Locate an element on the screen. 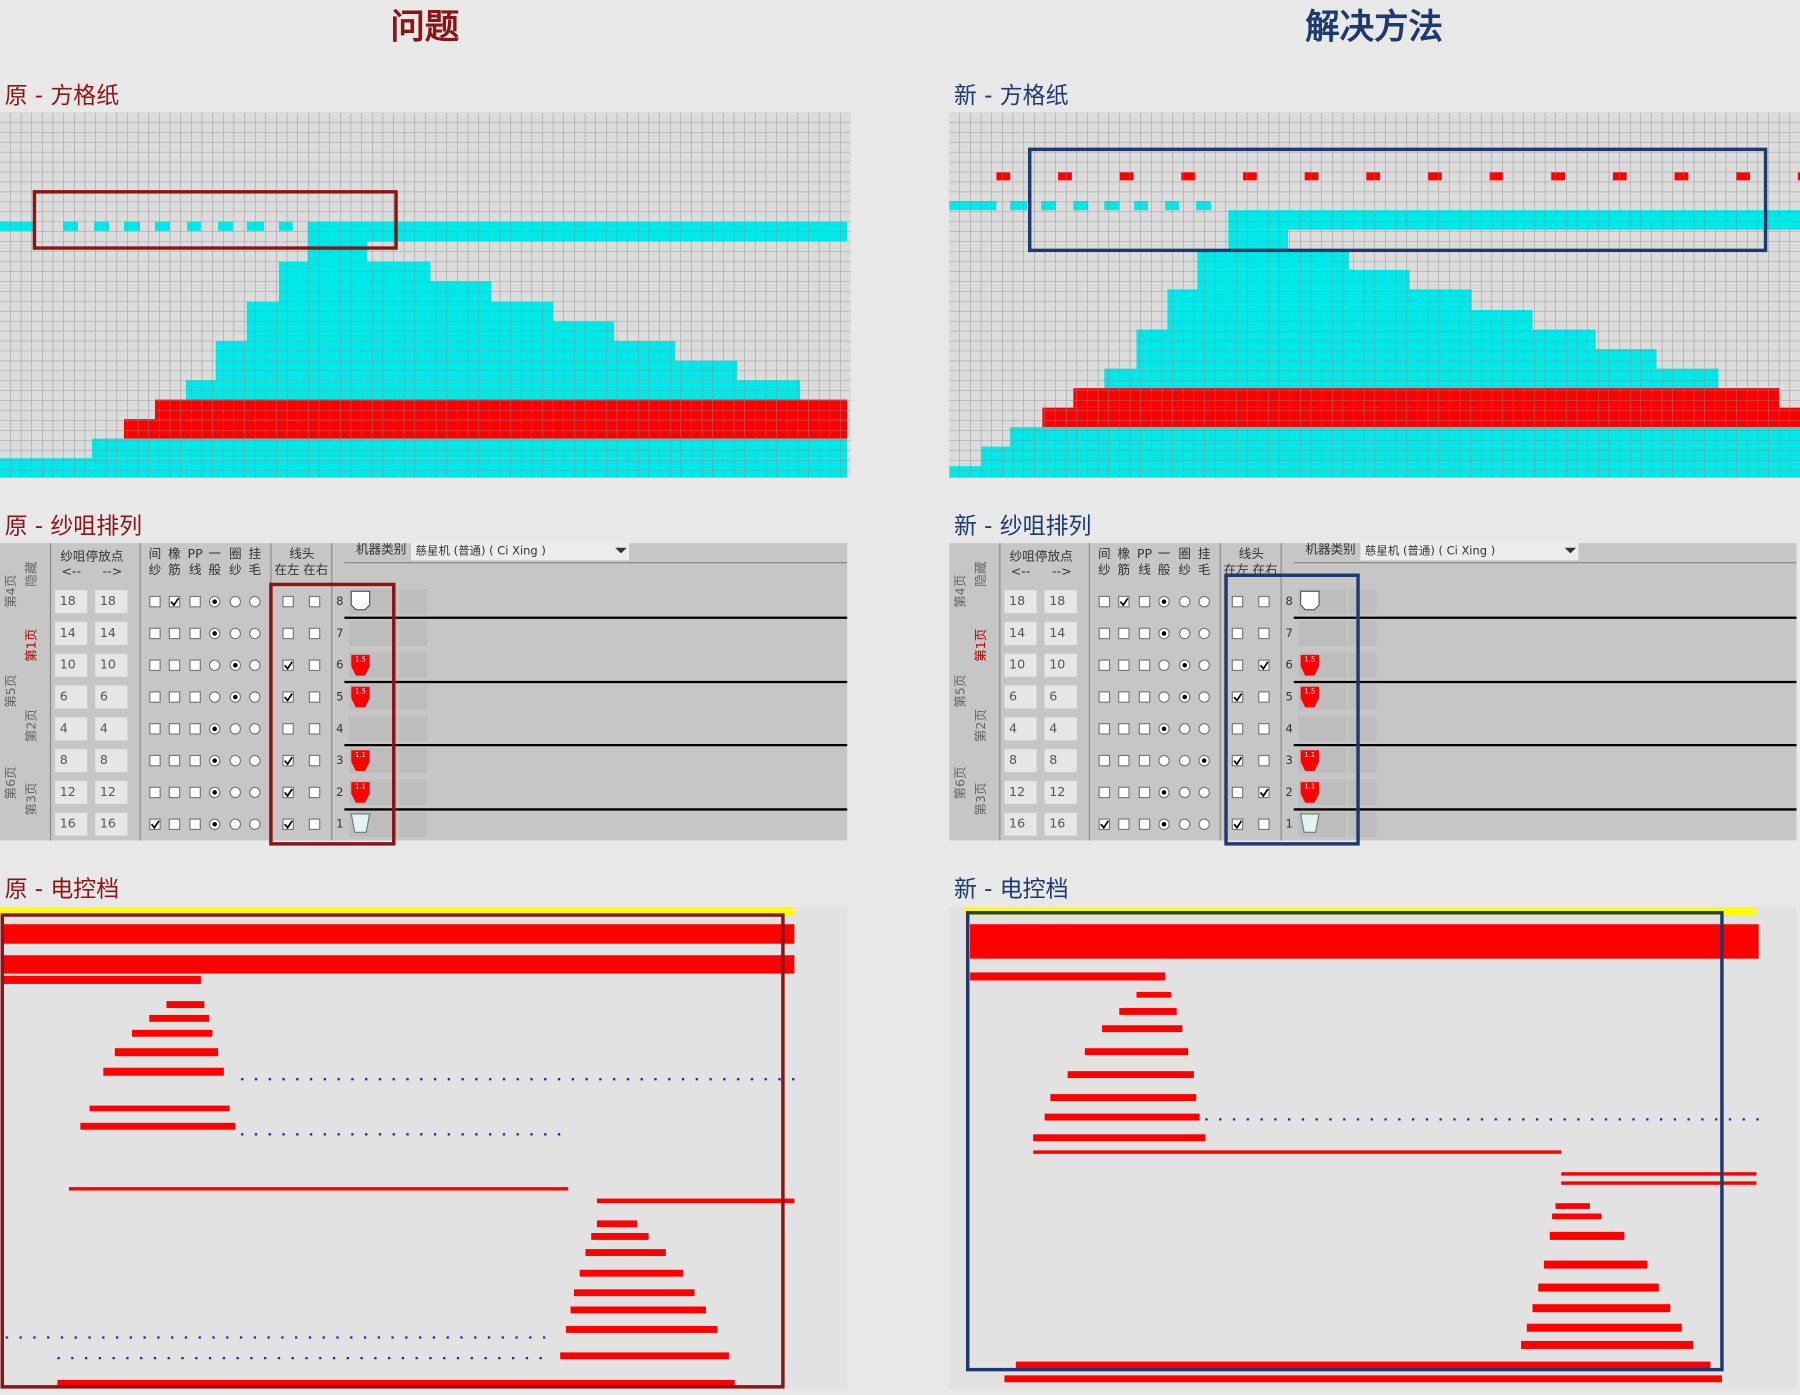 The image size is (1800, 1395). header: <-- is located at coordinates (71, 570).